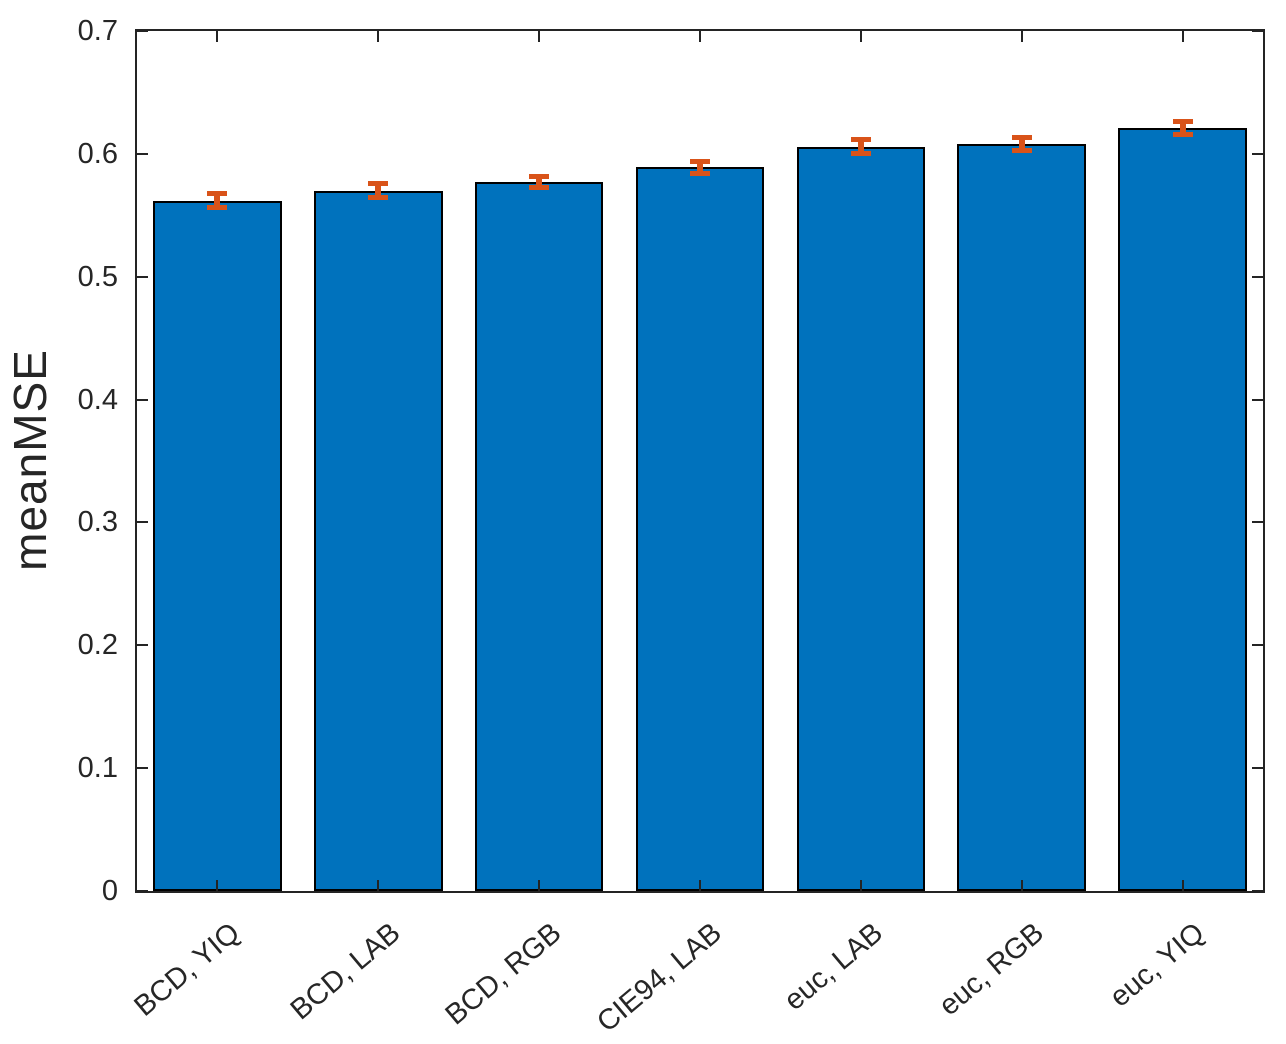 This screenshot has height=1044, width=1286. What do you see at coordinates (834, 966) in the screenshot?
I see `x-tick-label: euc, LAB` at bounding box center [834, 966].